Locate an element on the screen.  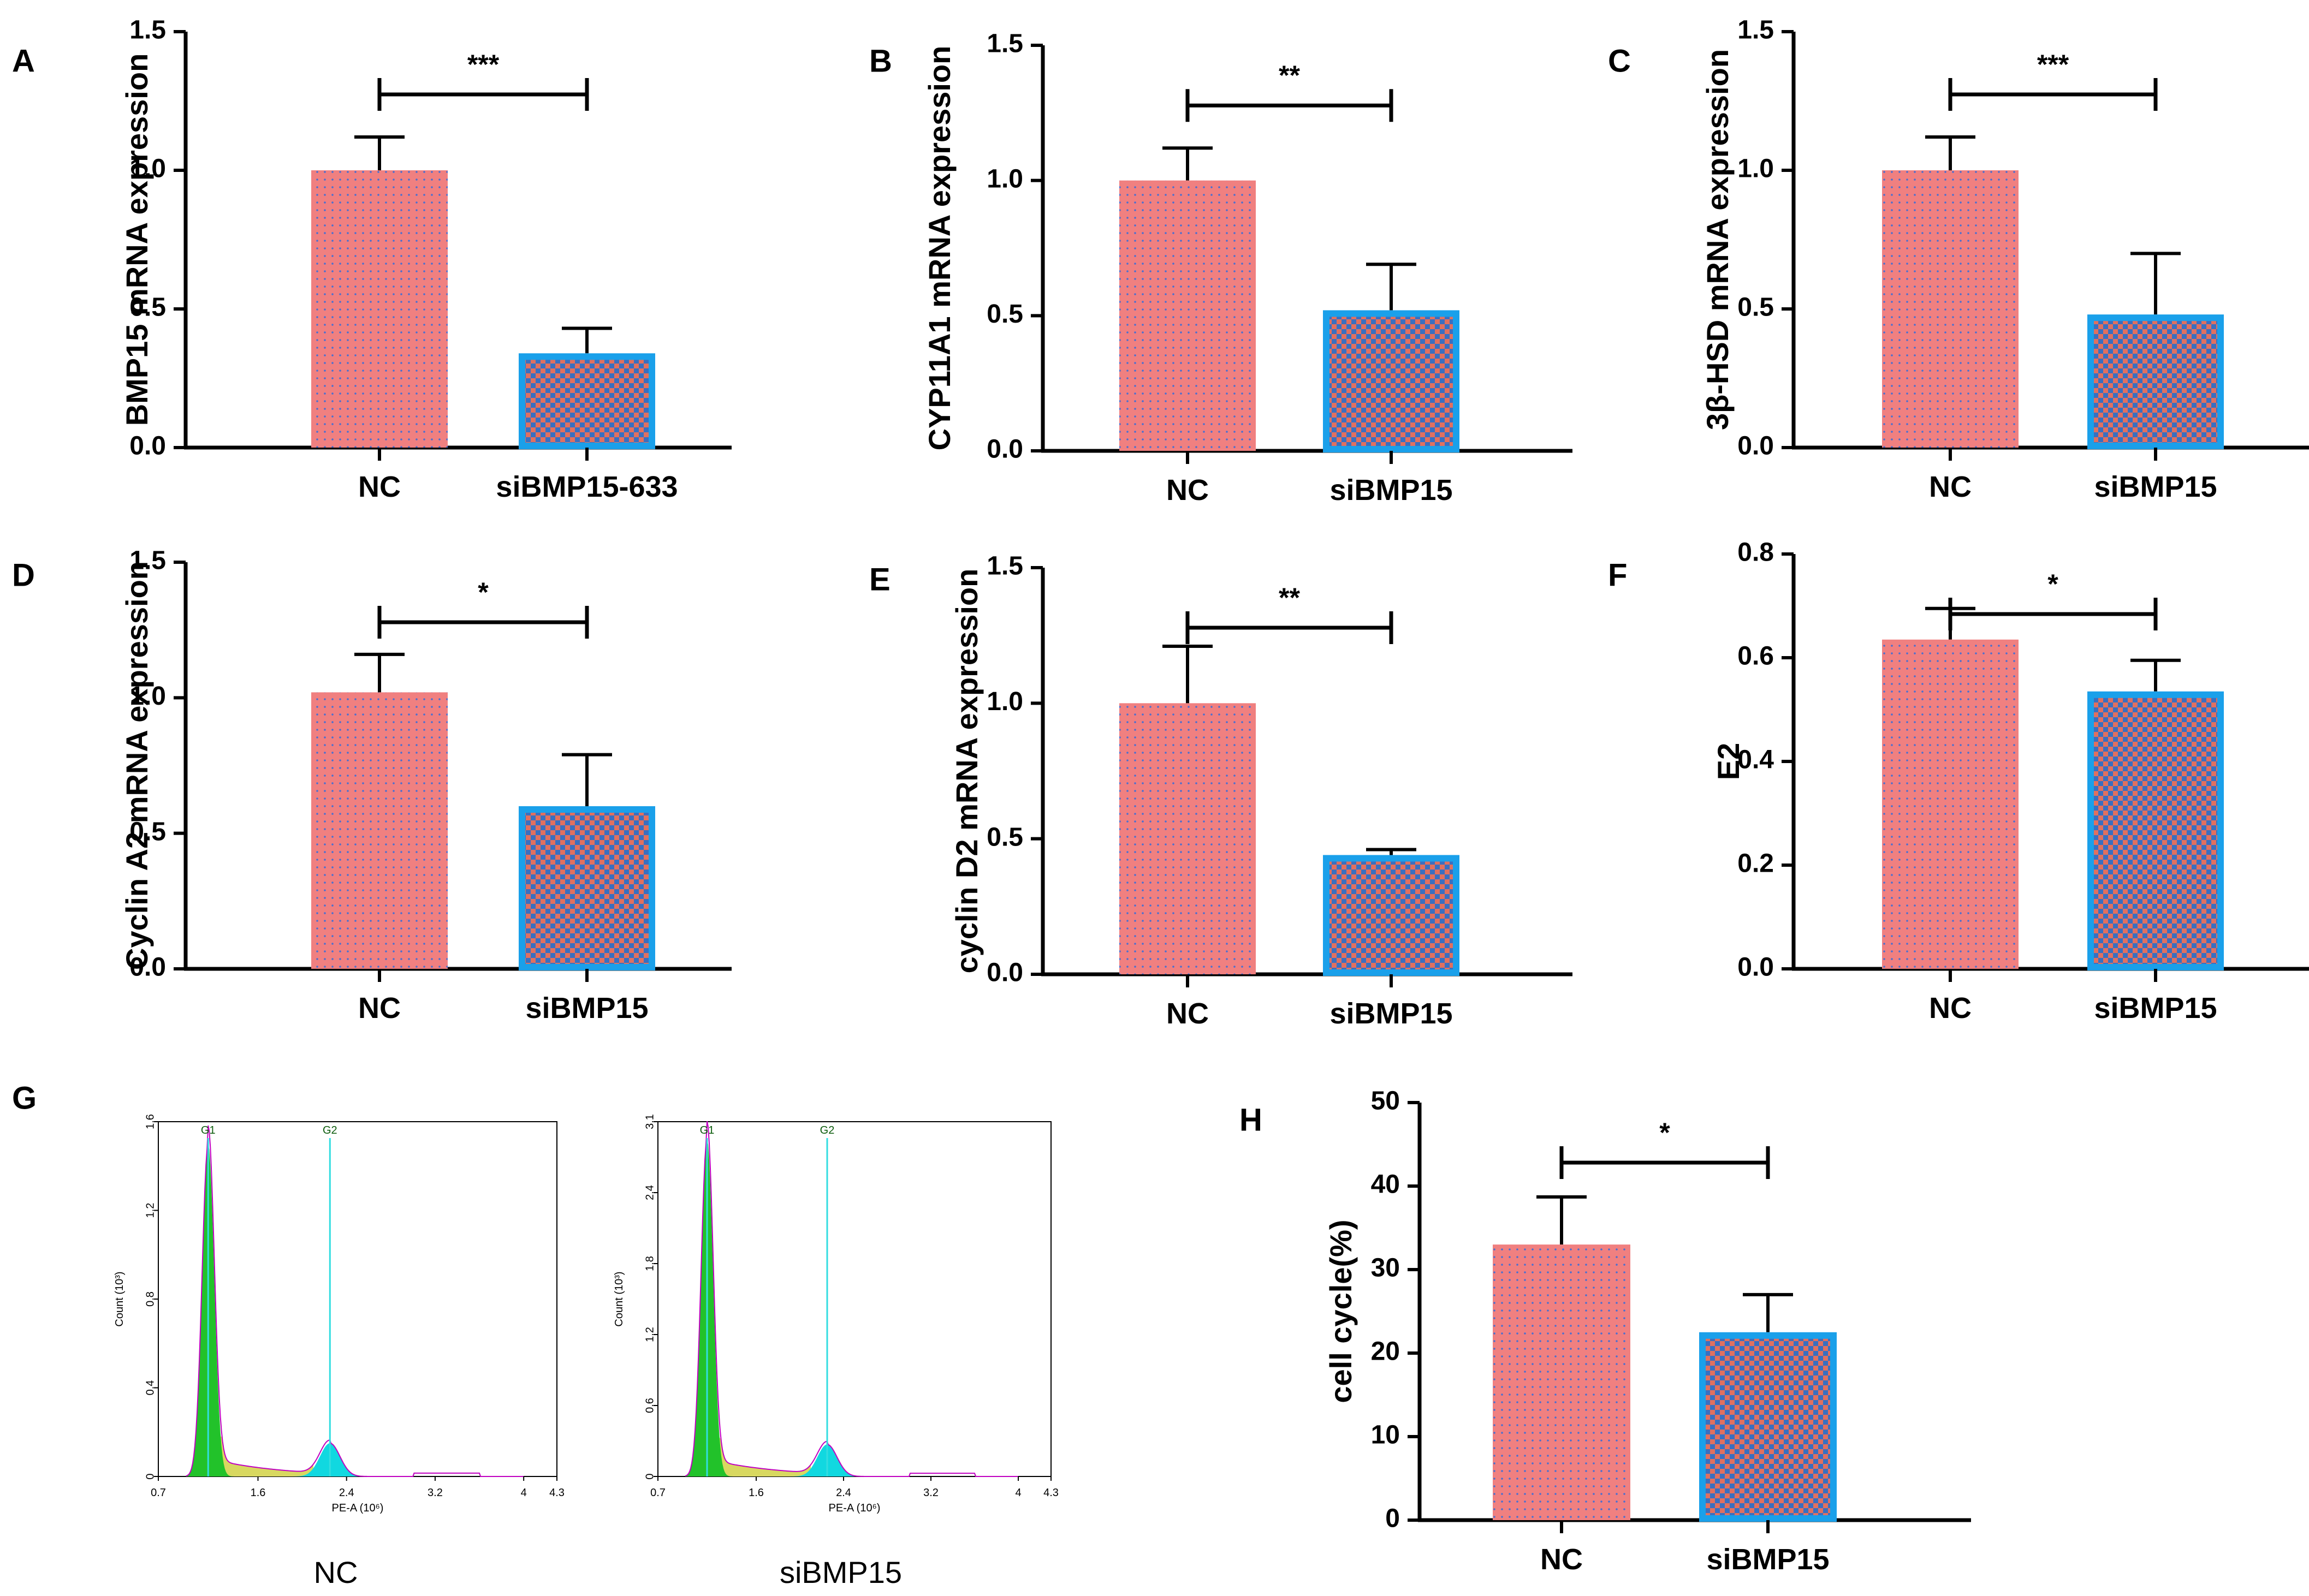
chart-panel-F: F 0.0 0.2 0.4 0.6 0.8 E2 NC siBMP15 * is located at coordinates (1958, 781).